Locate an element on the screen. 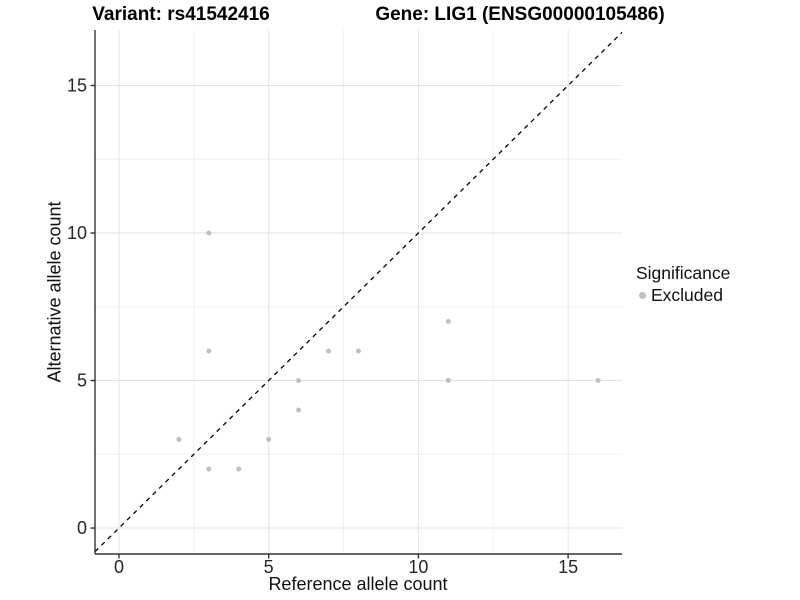 The image size is (800, 600). legend-item-excluded: Excluded is located at coordinates (683, 295).